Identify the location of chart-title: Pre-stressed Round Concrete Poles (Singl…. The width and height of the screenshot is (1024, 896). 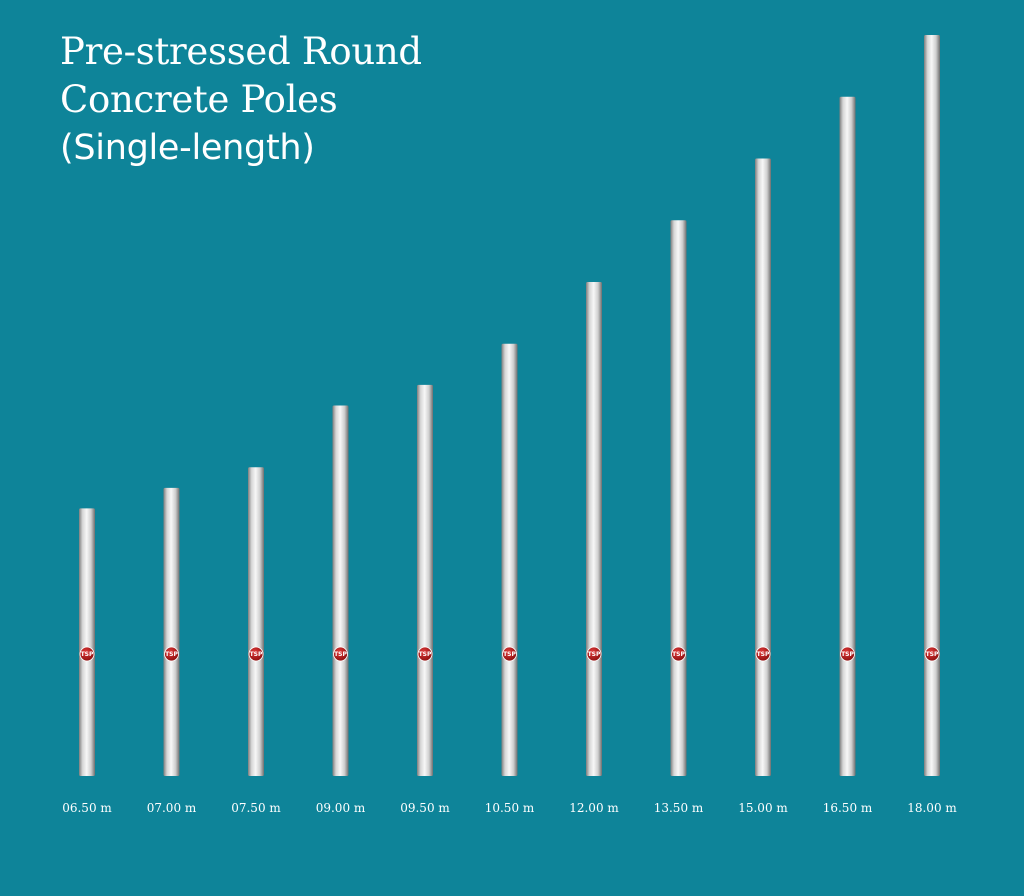
(241, 100).